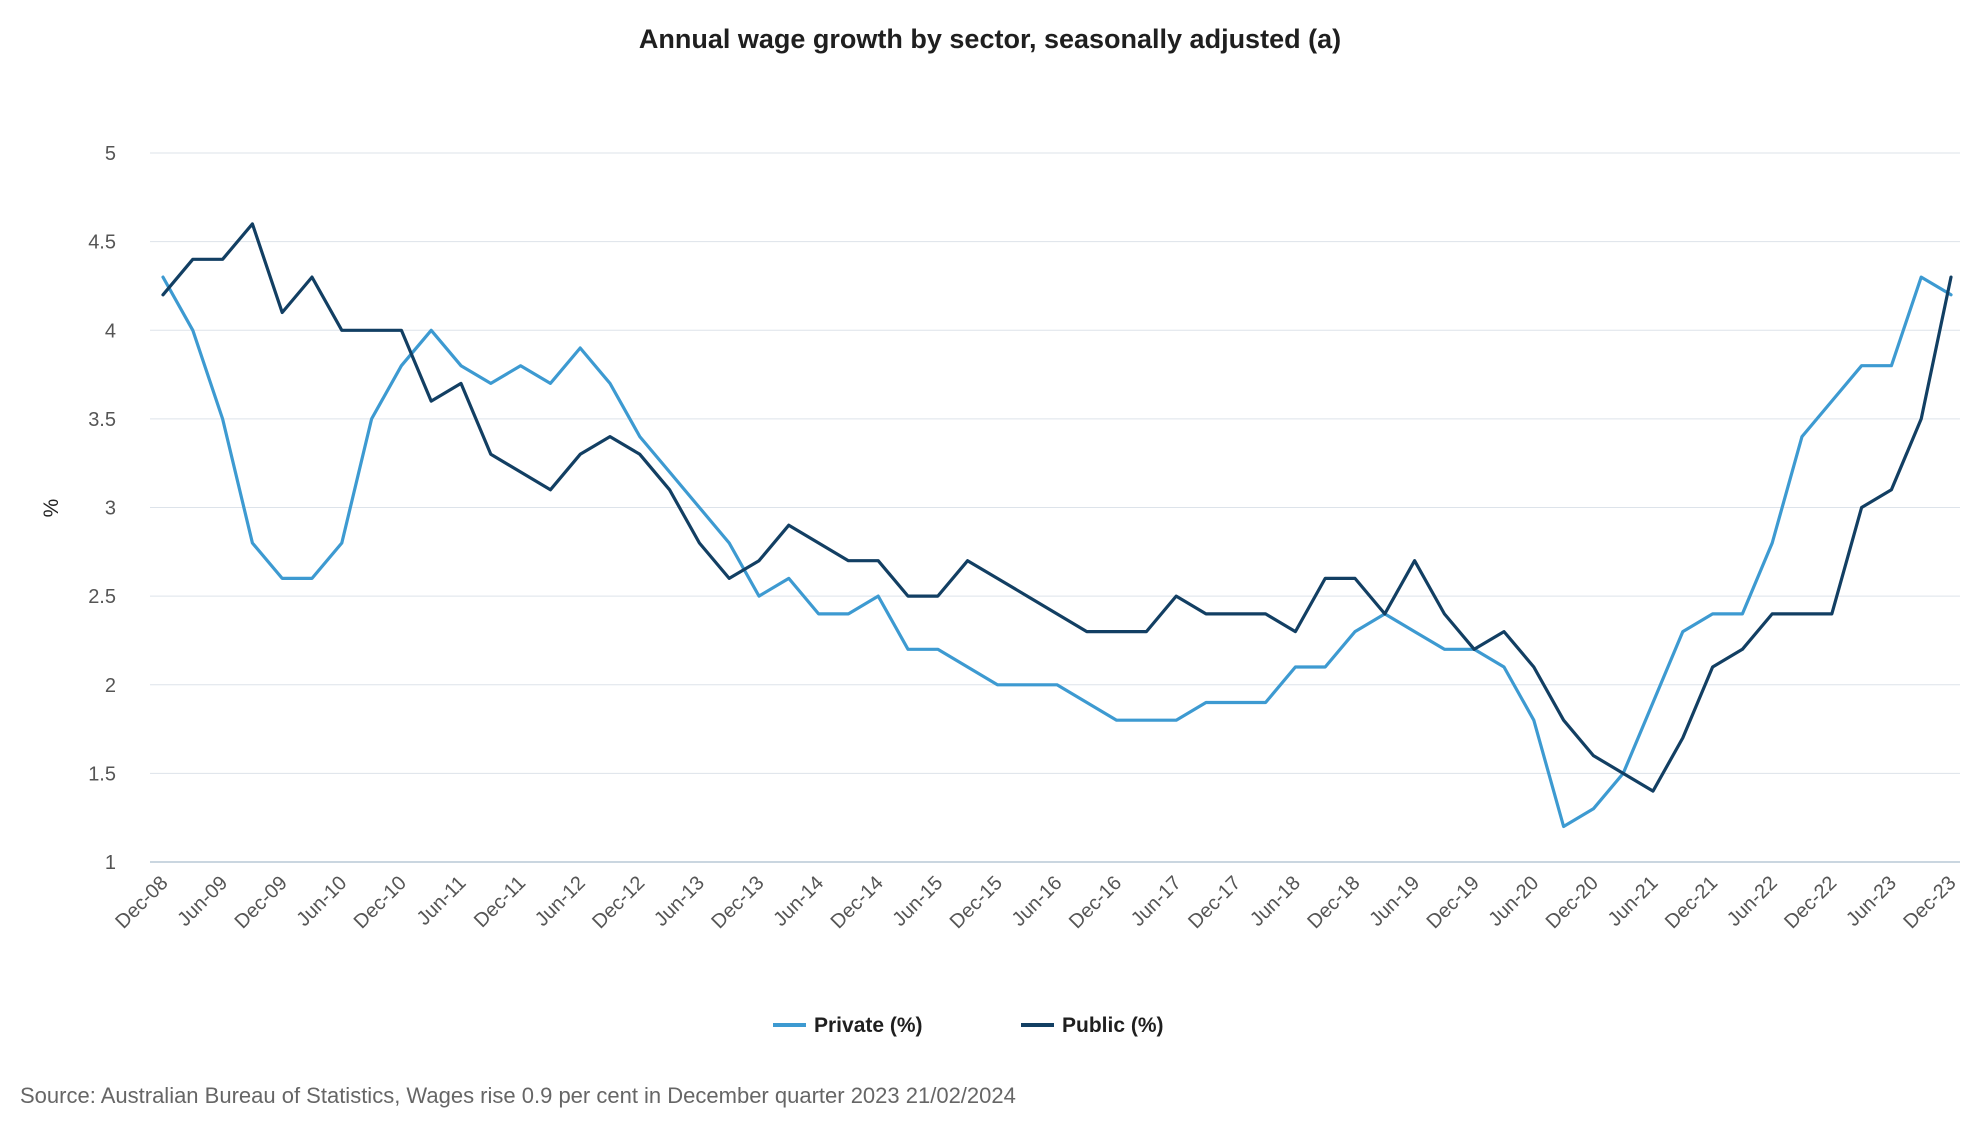 The image size is (1980, 1140). I want to click on y-tick-label: 2, so click(110, 686).